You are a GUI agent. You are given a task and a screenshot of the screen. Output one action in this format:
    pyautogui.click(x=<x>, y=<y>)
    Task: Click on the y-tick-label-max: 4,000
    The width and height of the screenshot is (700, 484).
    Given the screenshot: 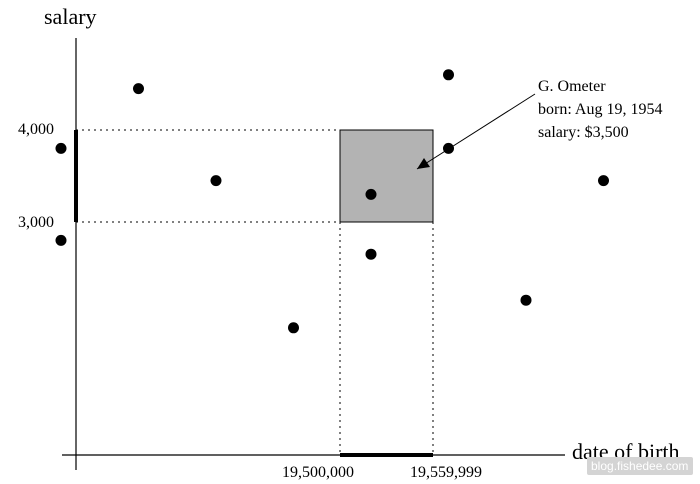 What is the action you would take?
    pyautogui.click(x=36, y=129)
    